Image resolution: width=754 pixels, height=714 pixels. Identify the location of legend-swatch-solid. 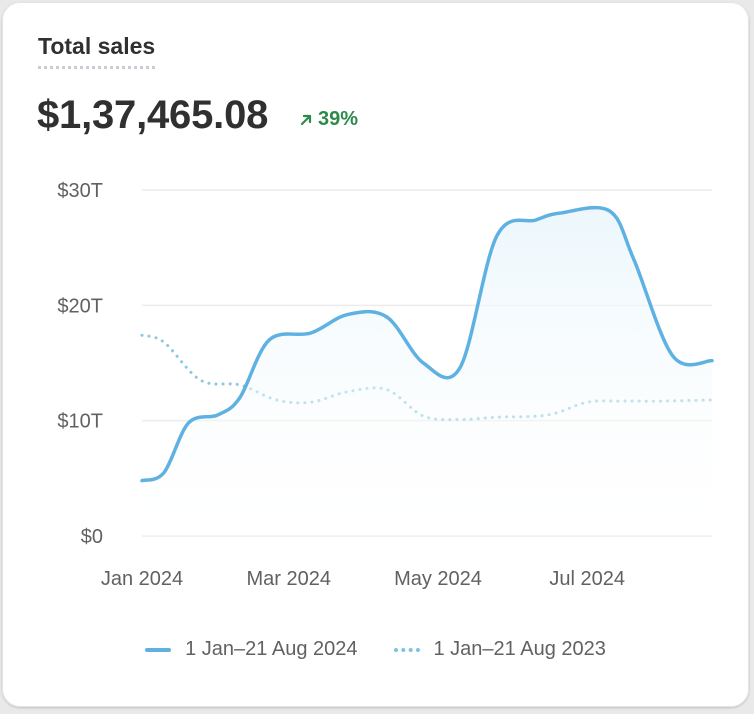
(158, 649).